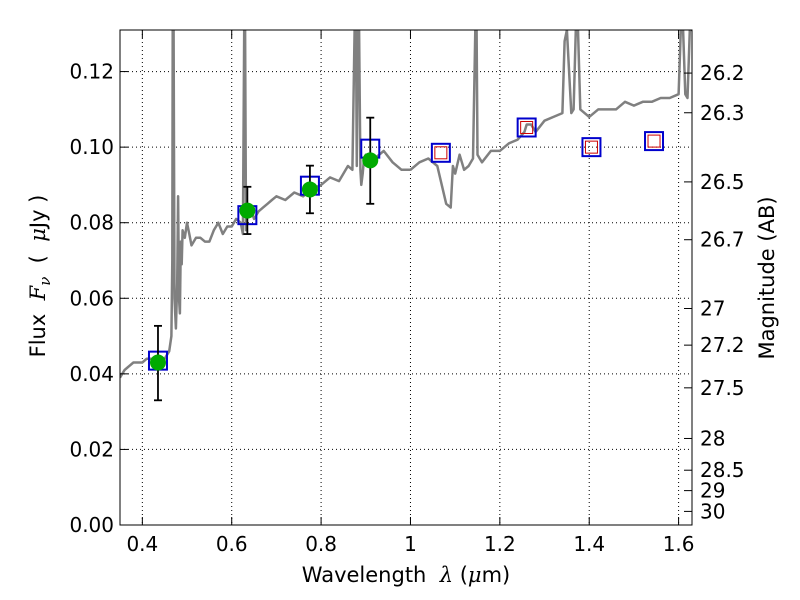 Image resolution: width=800 pixels, height=600 pixels. I want to click on y-tick-label: 0.02, so click(91, 449).